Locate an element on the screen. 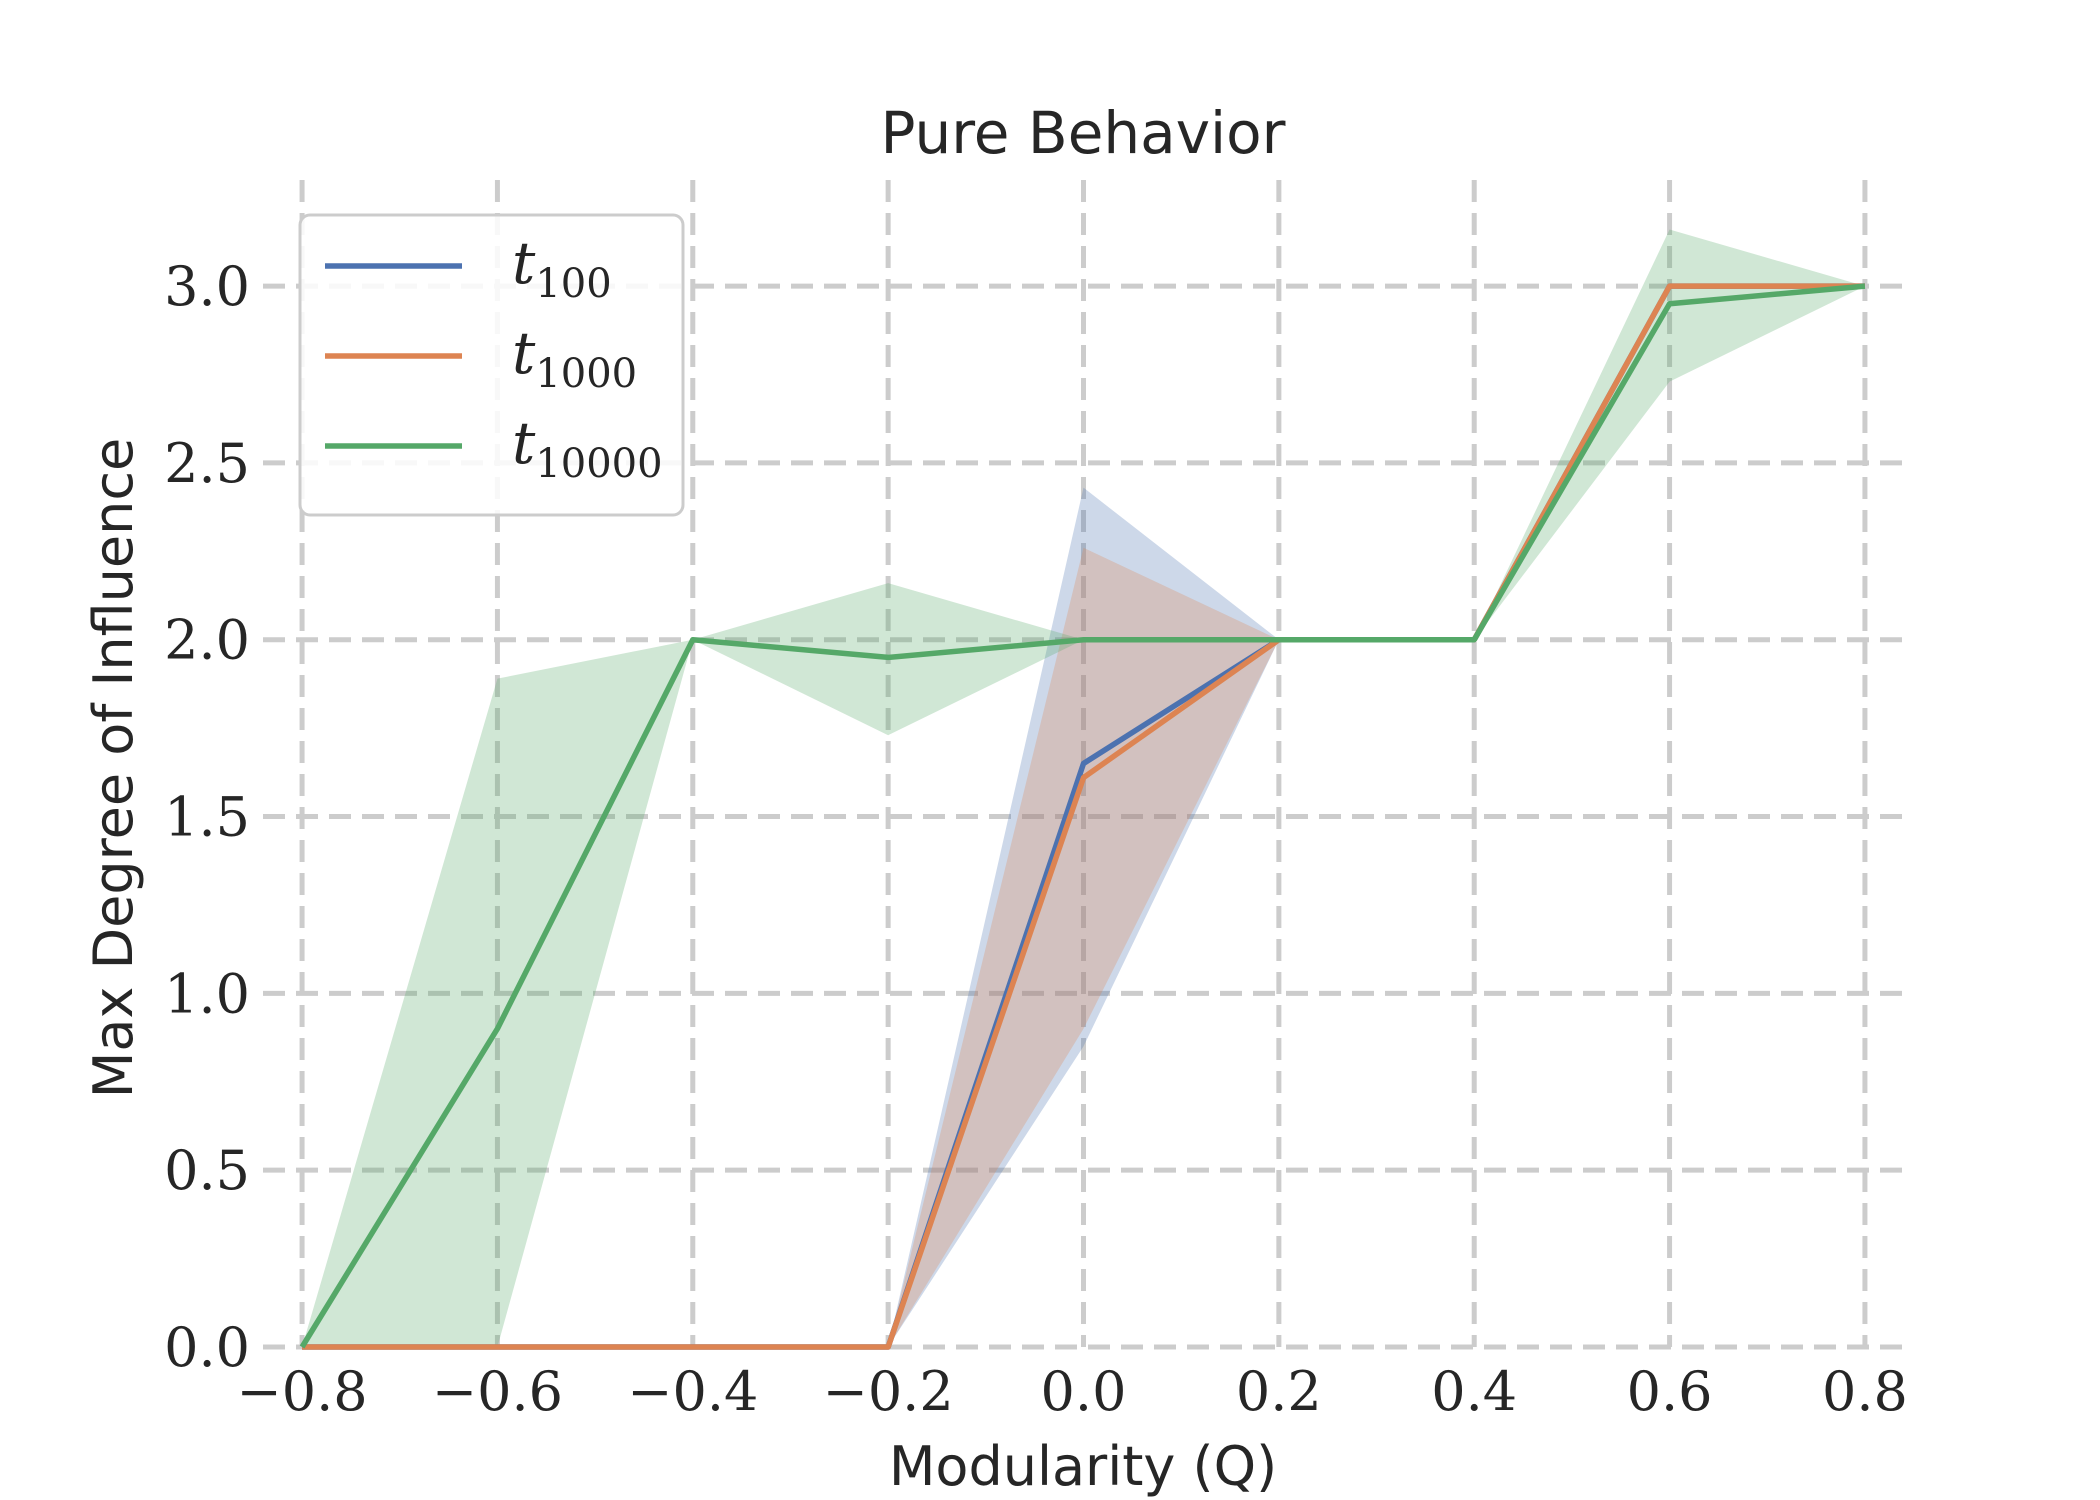 Image resolution: width=2100 pixels, height=1500 pixels. x-tick-label: −0.8 is located at coordinates (302, 1391).